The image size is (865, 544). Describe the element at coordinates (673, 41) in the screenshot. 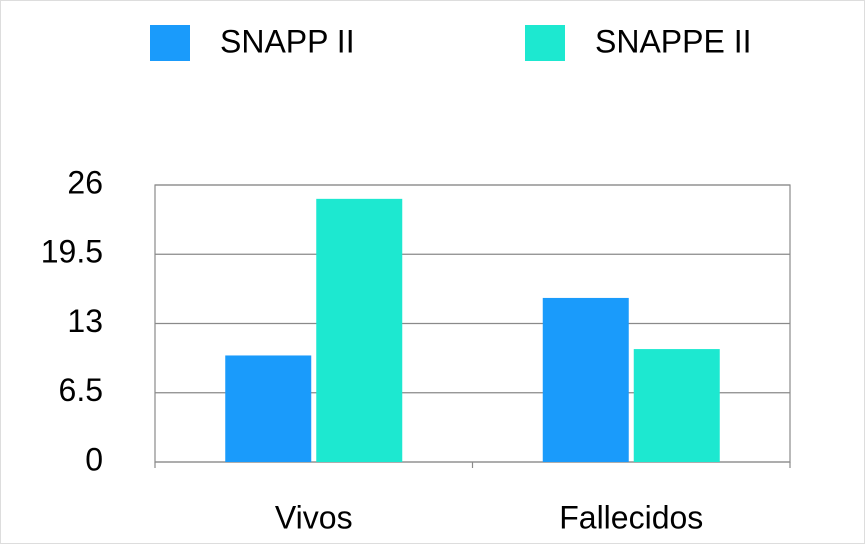

I see `legend-label: SNAPPE II` at that location.